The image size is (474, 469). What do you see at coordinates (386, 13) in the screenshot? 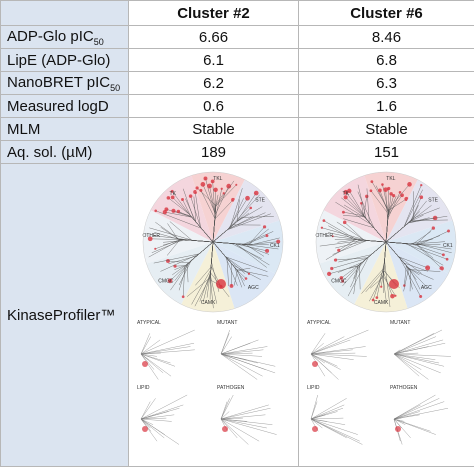
I see `column-header: Cluster #6` at bounding box center [386, 13].